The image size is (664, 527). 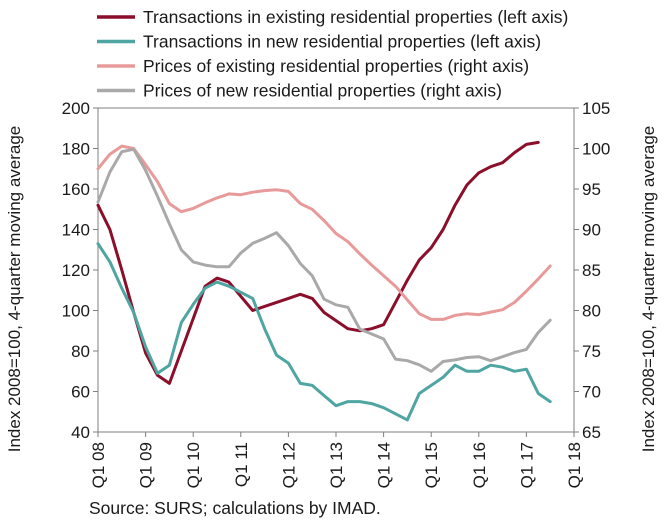 What do you see at coordinates (146, 465) in the screenshot?
I see `x-tick-label: Q1 09` at bounding box center [146, 465].